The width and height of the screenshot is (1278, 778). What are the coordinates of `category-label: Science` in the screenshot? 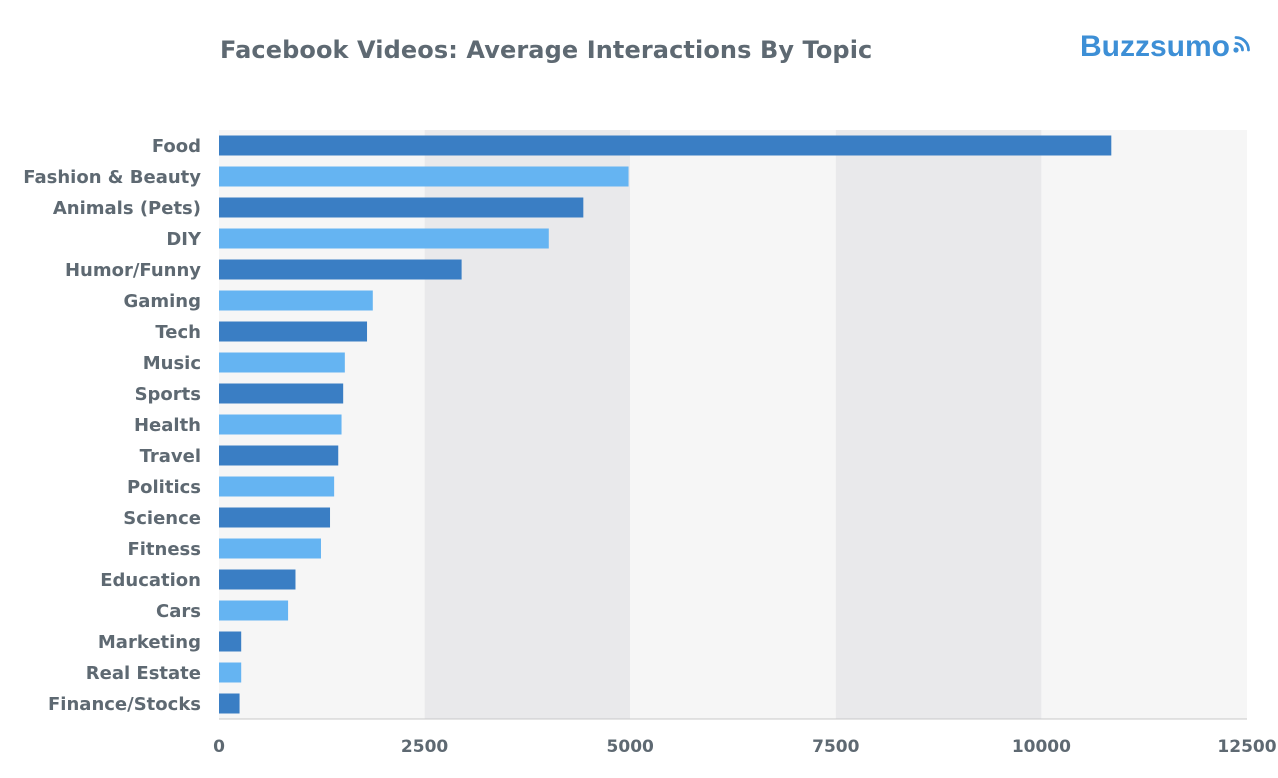 It's located at (162, 518).